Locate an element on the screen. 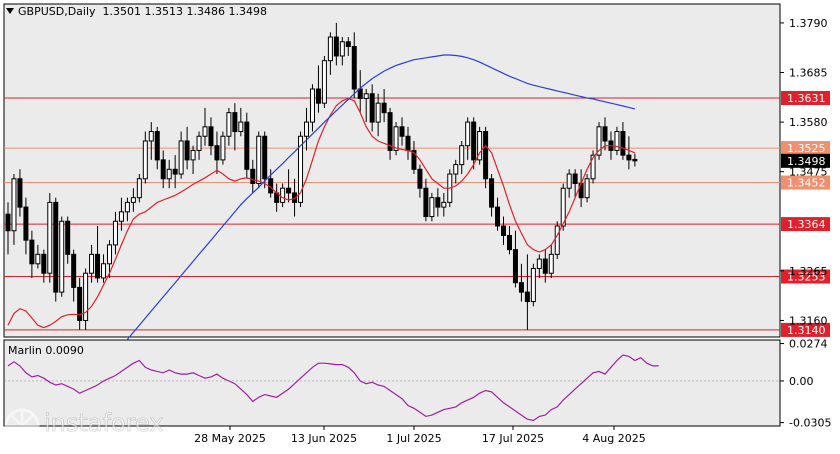 The image size is (840, 454). current-price-tag is located at coordinates (805, 160).